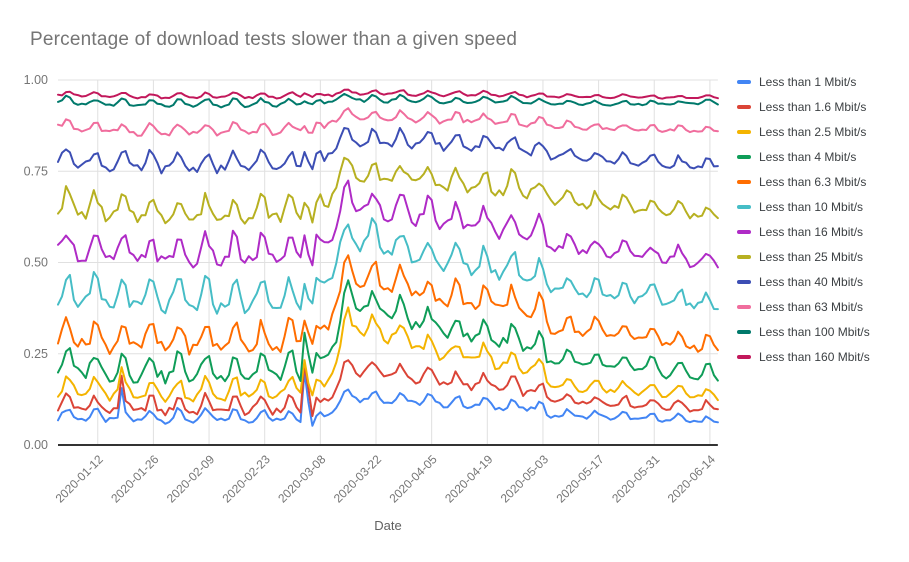 Image resolution: width=909 pixels, height=562 pixels. I want to click on x-tick-label: 2020-04-19, so click(469, 479).